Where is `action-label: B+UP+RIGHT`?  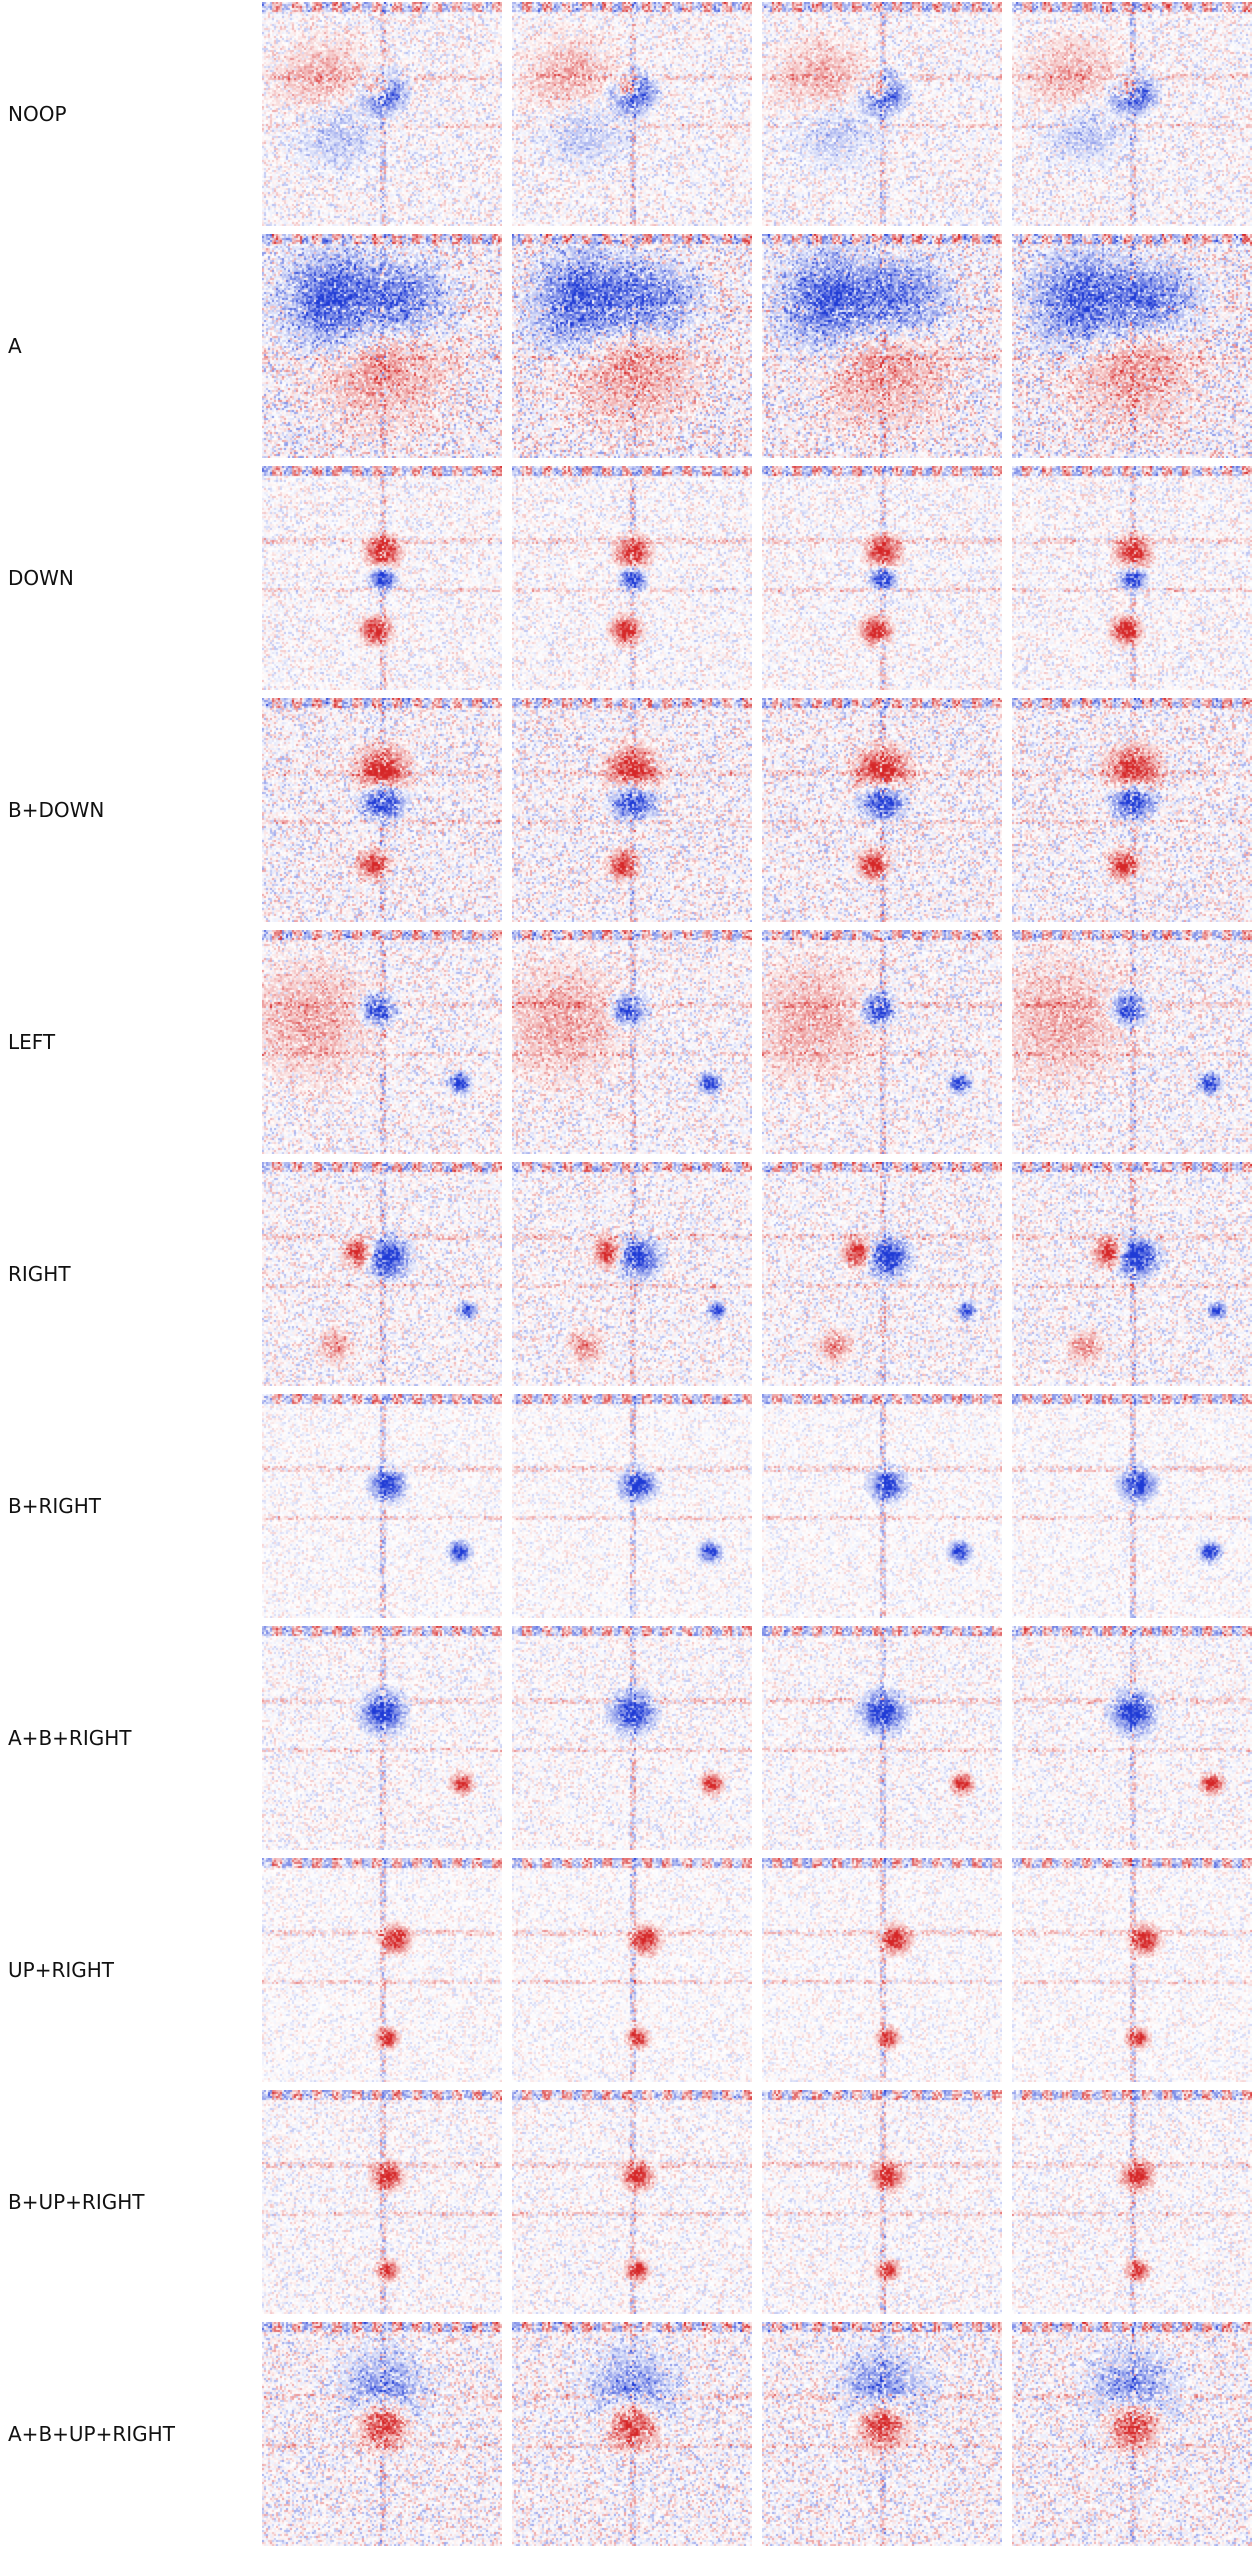
action-label: B+UP+RIGHT is located at coordinates (76, 2202).